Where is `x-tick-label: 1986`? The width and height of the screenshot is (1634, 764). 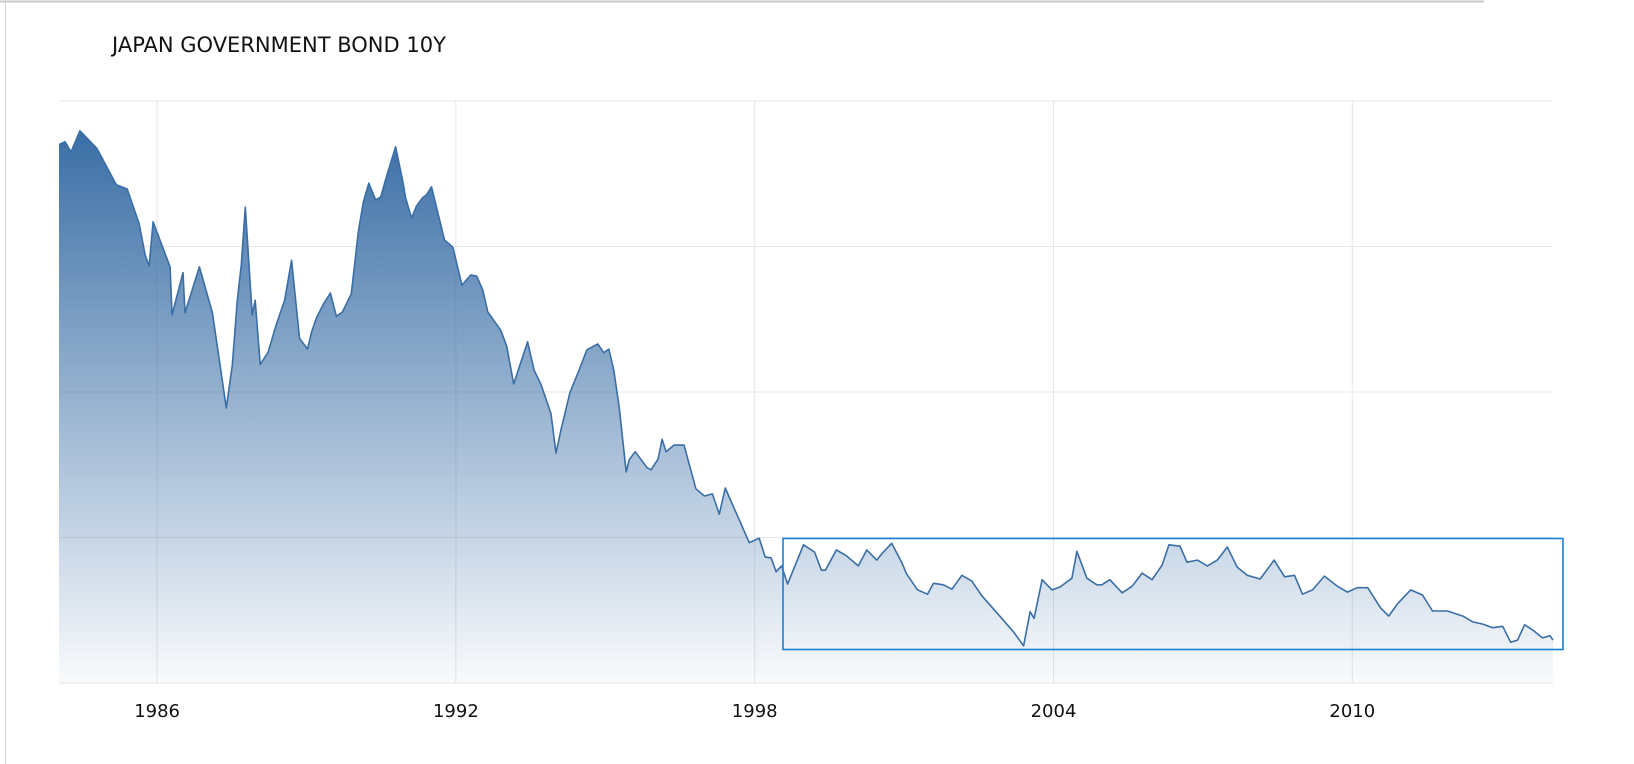
x-tick-label: 1986 is located at coordinates (157, 711).